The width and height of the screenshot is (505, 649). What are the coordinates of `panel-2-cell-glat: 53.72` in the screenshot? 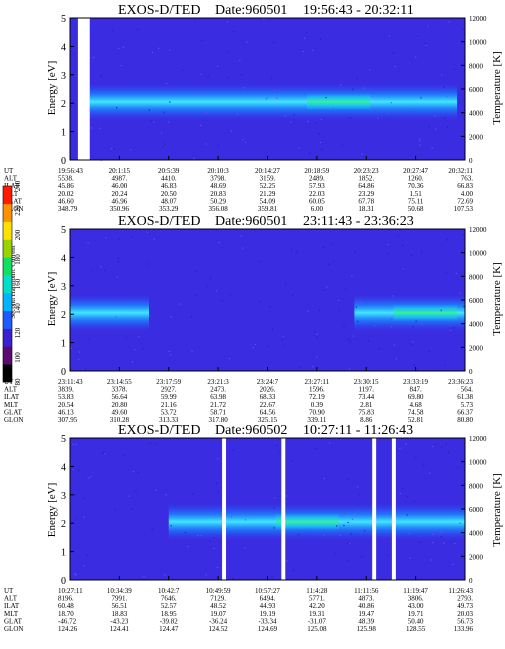 It's located at (169, 412).